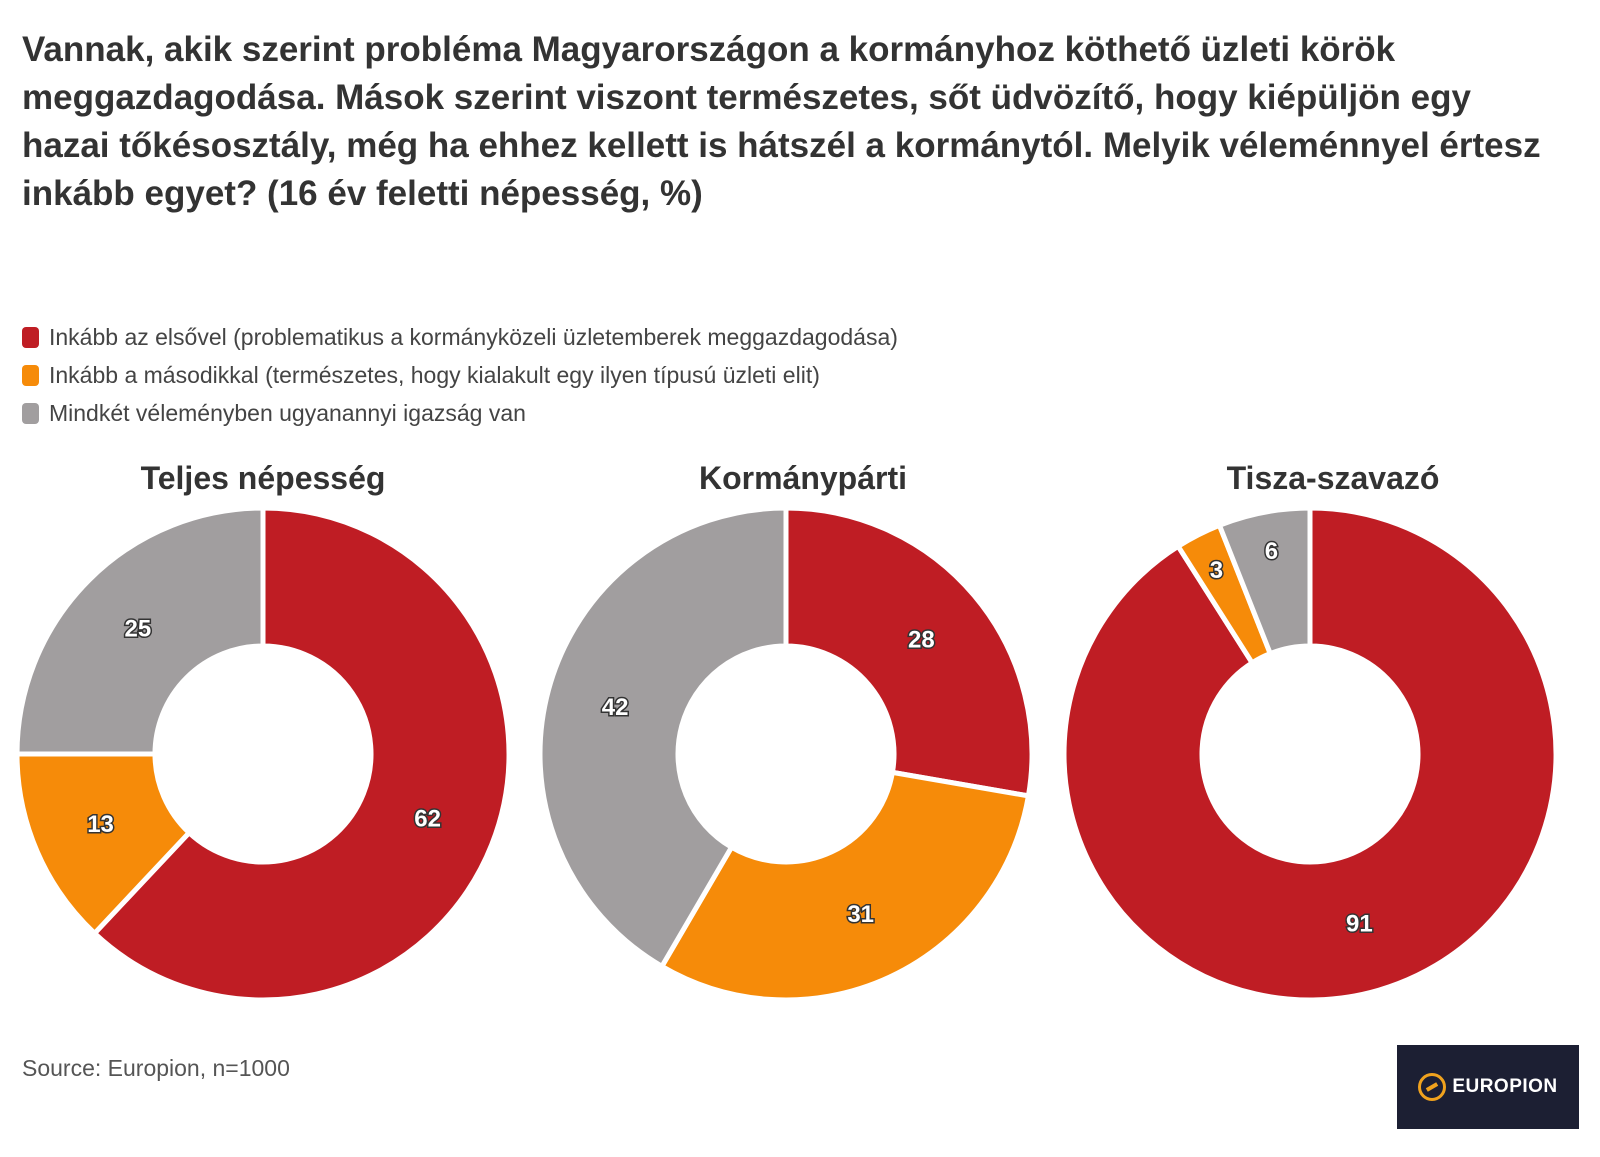  What do you see at coordinates (860, 914) in the screenshot?
I see `donut-data-label: 31` at bounding box center [860, 914].